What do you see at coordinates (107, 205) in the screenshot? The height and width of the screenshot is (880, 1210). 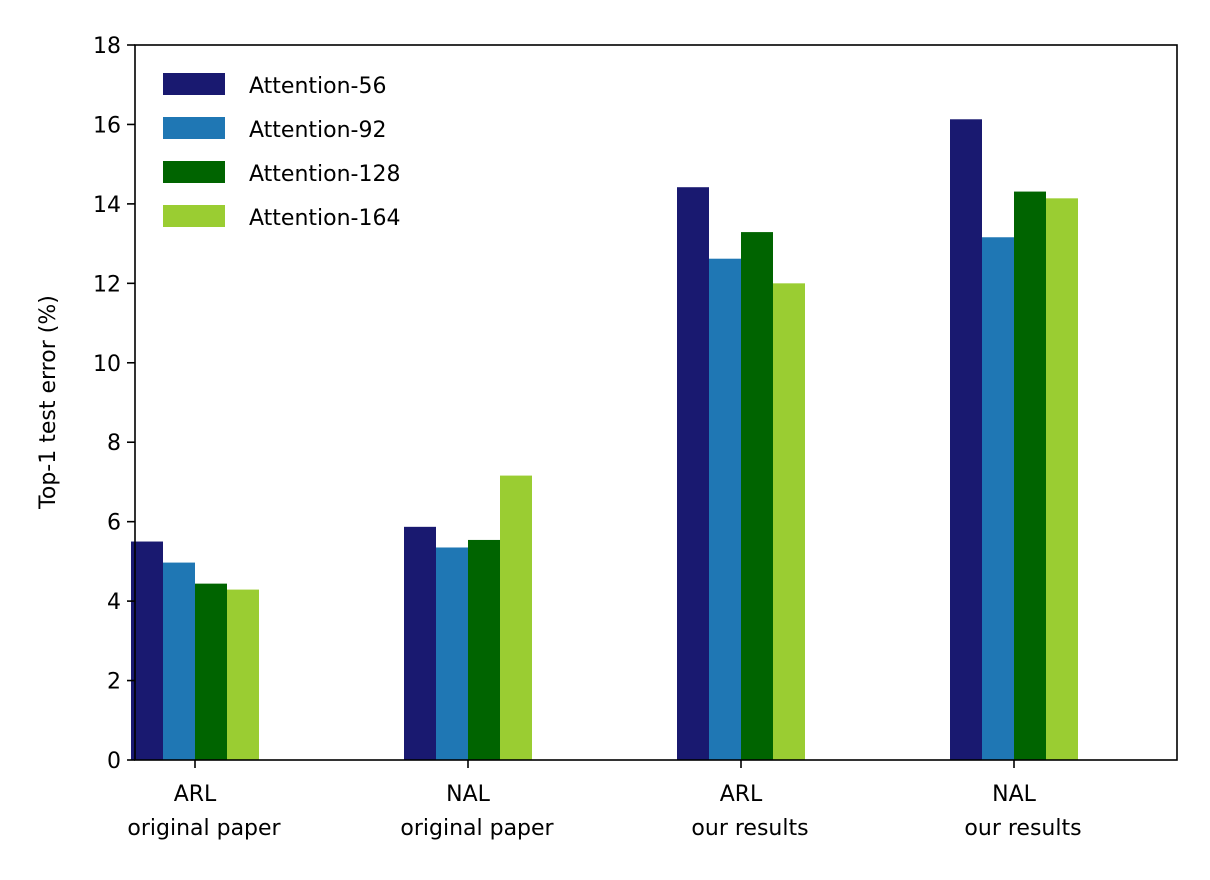 I see `y-tick-label: 14` at bounding box center [107, 205].